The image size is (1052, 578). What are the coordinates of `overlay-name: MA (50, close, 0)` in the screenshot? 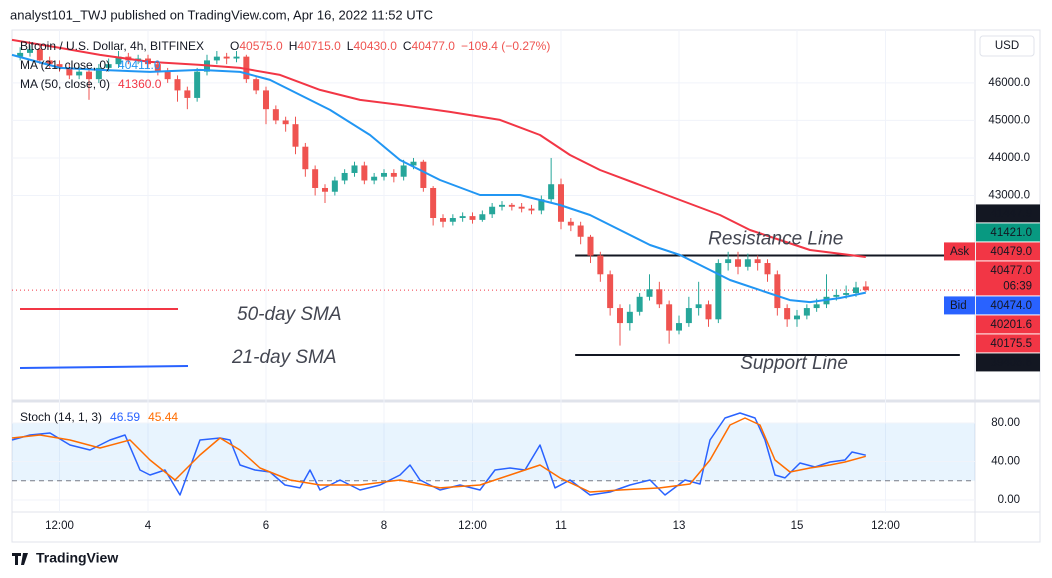 It's located at (65, 84).